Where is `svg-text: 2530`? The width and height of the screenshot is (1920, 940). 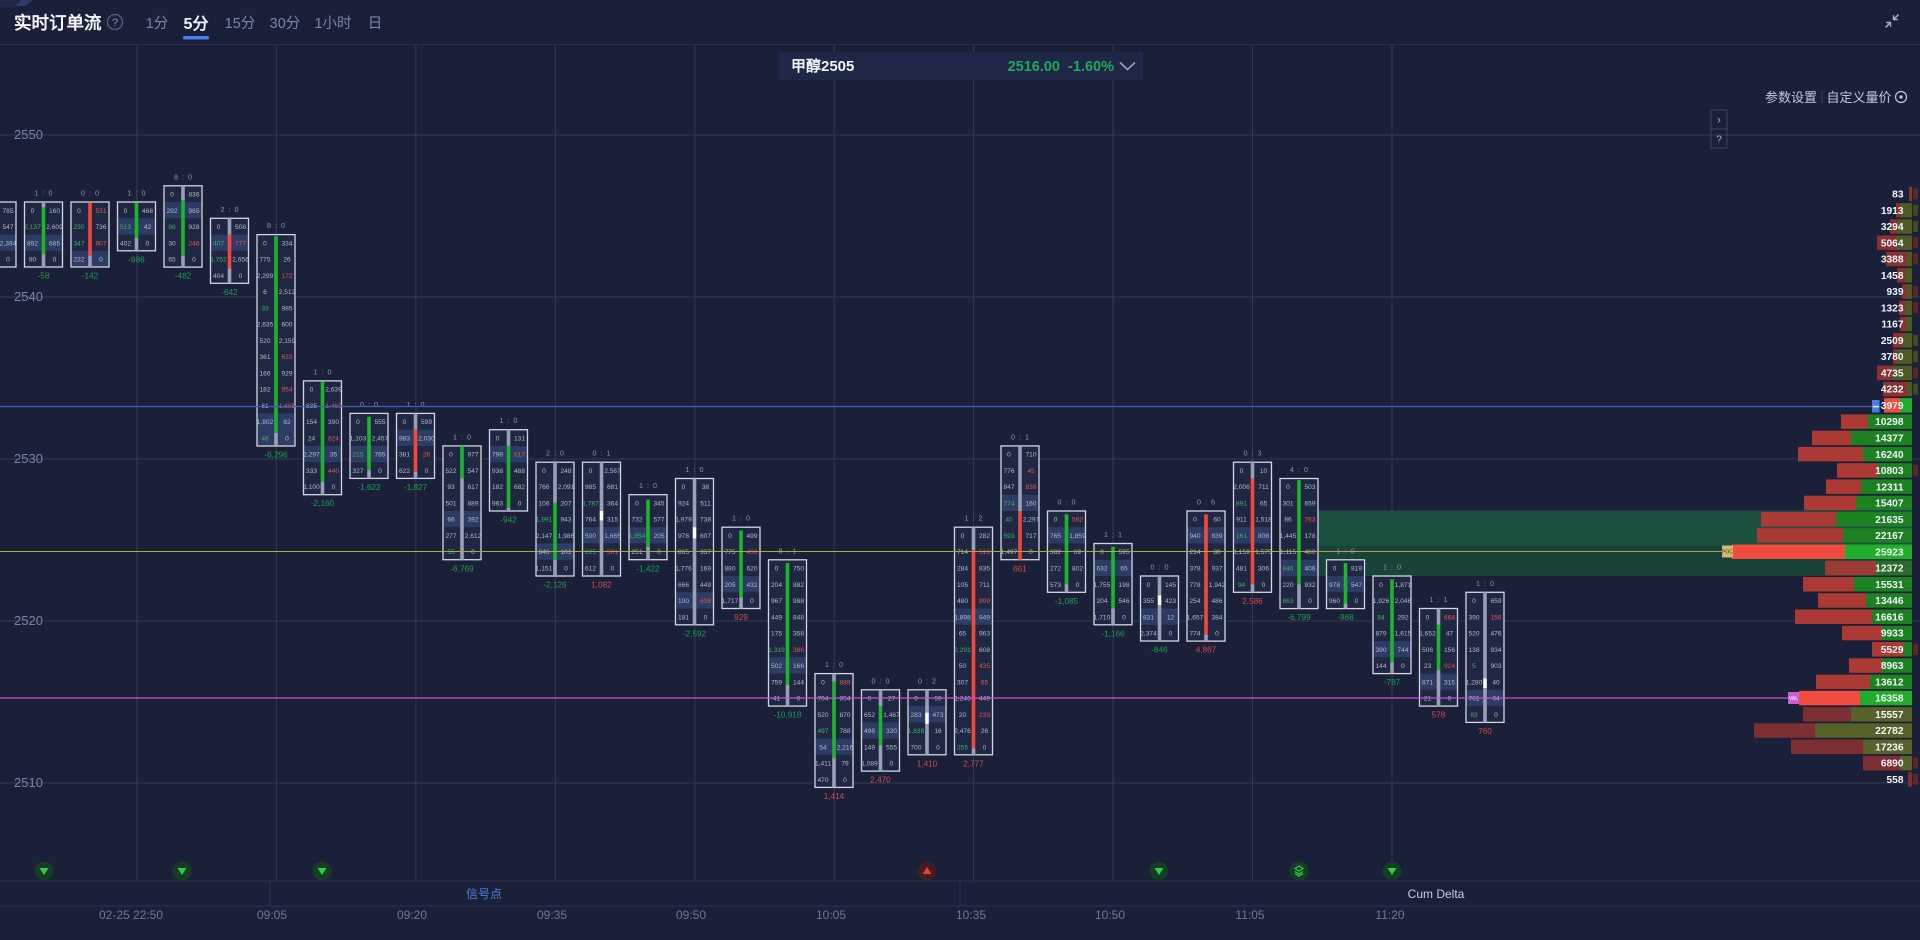 svg-text: 2530 is located at coordinates (28, 458).